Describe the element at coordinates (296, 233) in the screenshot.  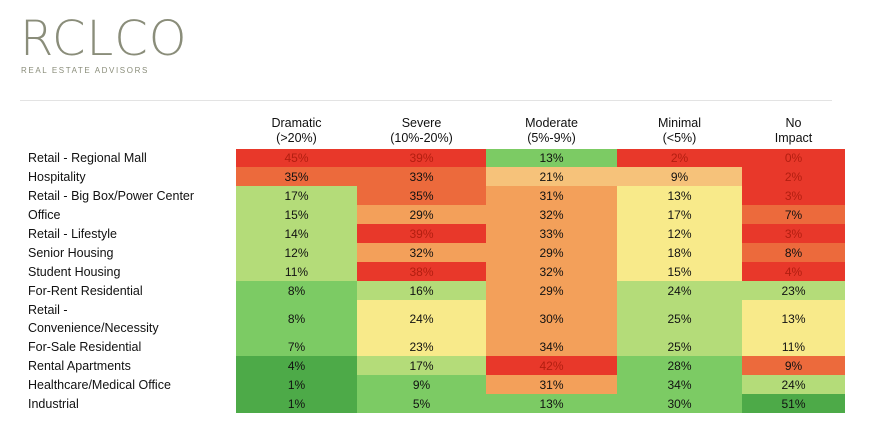
I see `heatmap-cell: 14%` at that location.